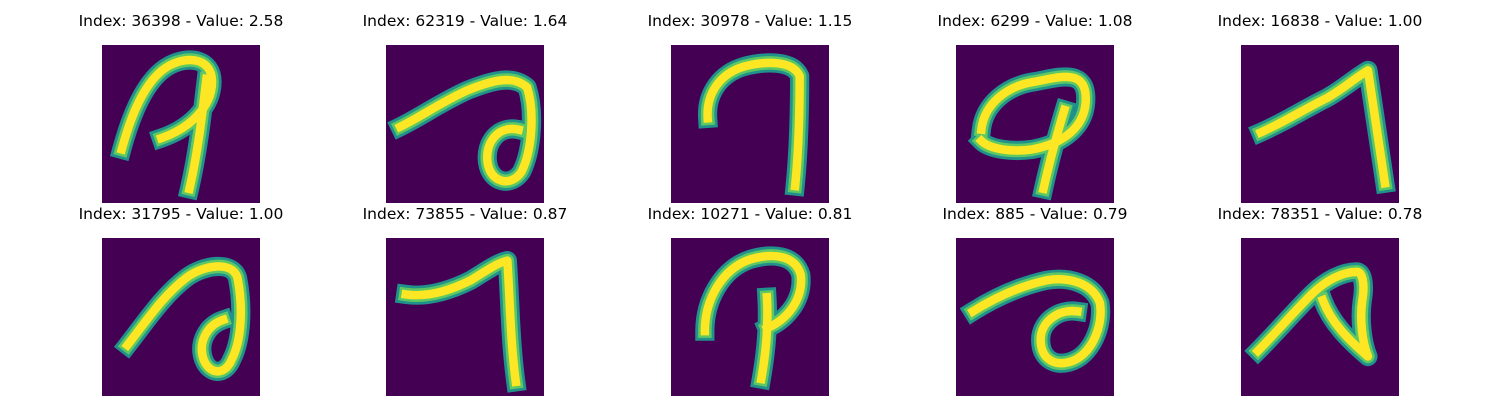  I want to click on image-tile: Index: 885 - Value: 0.79, so click(1035, 300).